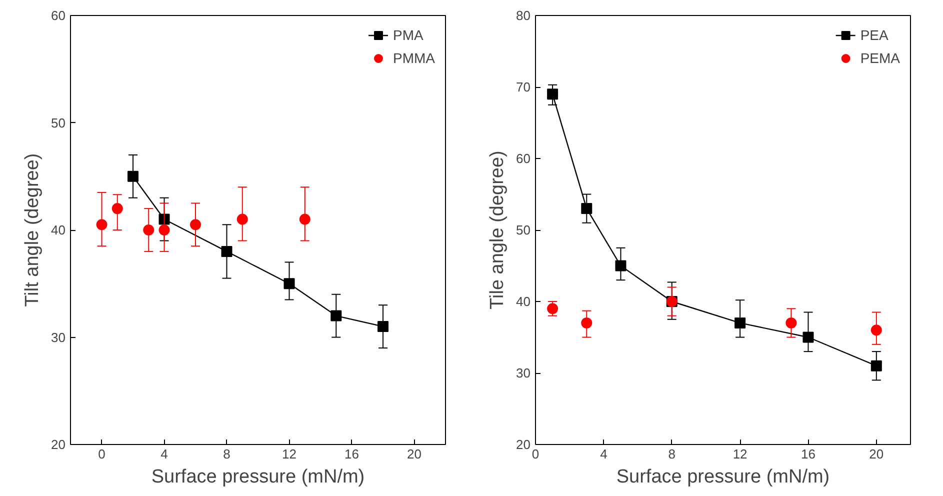 The image size is (943, 496). Describe the element at coordinates (408, 35) in the screenshot. I see `legend-label: PMA` at that location.